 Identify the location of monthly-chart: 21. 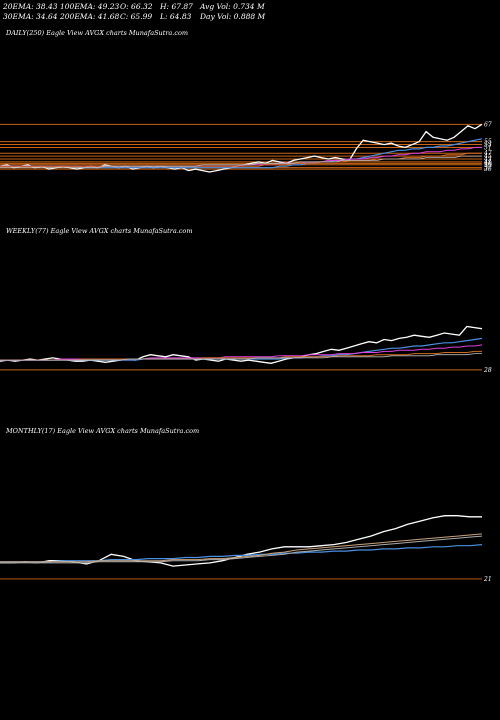
(246, 549).